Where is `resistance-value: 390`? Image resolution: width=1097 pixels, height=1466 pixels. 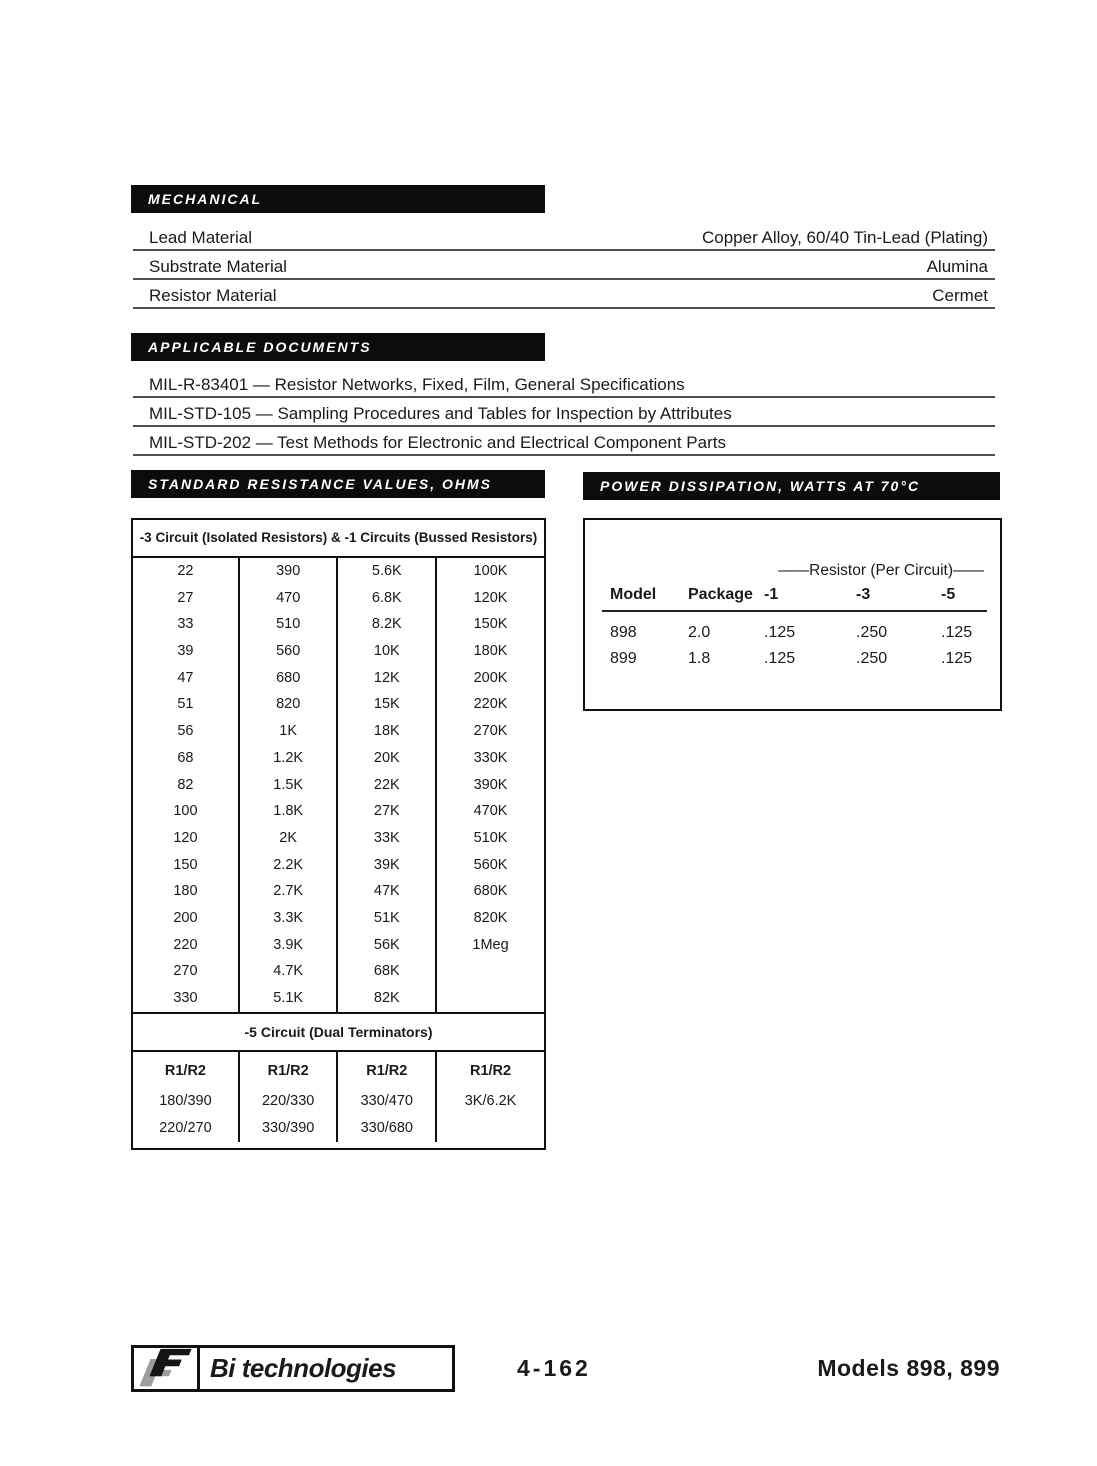
resistance-value: 390 is located at coordinates (289, 571).